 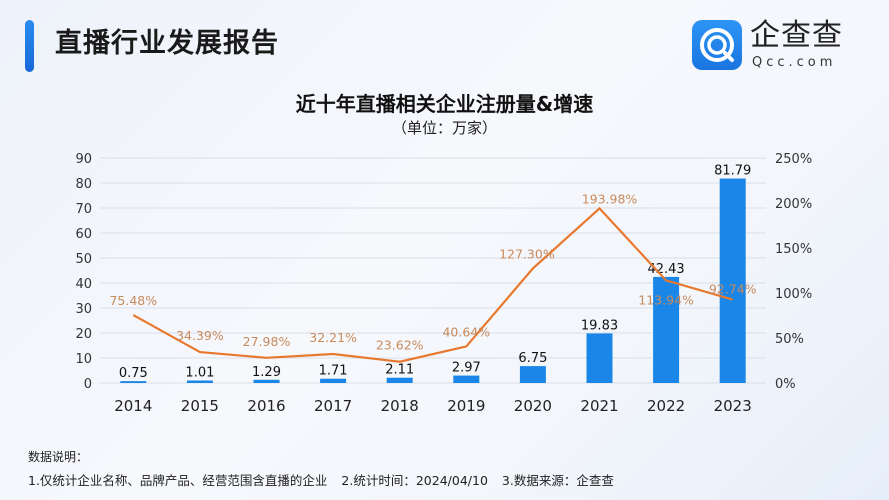 I want to click on y-right-tick-label: 200%, so click(x=793, y=204).